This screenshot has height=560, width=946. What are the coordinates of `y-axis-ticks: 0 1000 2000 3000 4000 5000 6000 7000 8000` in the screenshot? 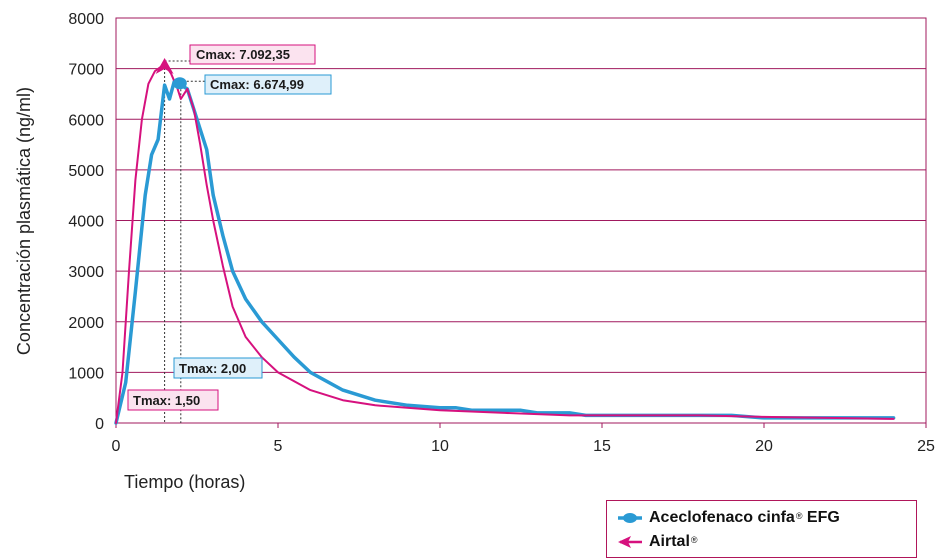 It's located at (86, 222).